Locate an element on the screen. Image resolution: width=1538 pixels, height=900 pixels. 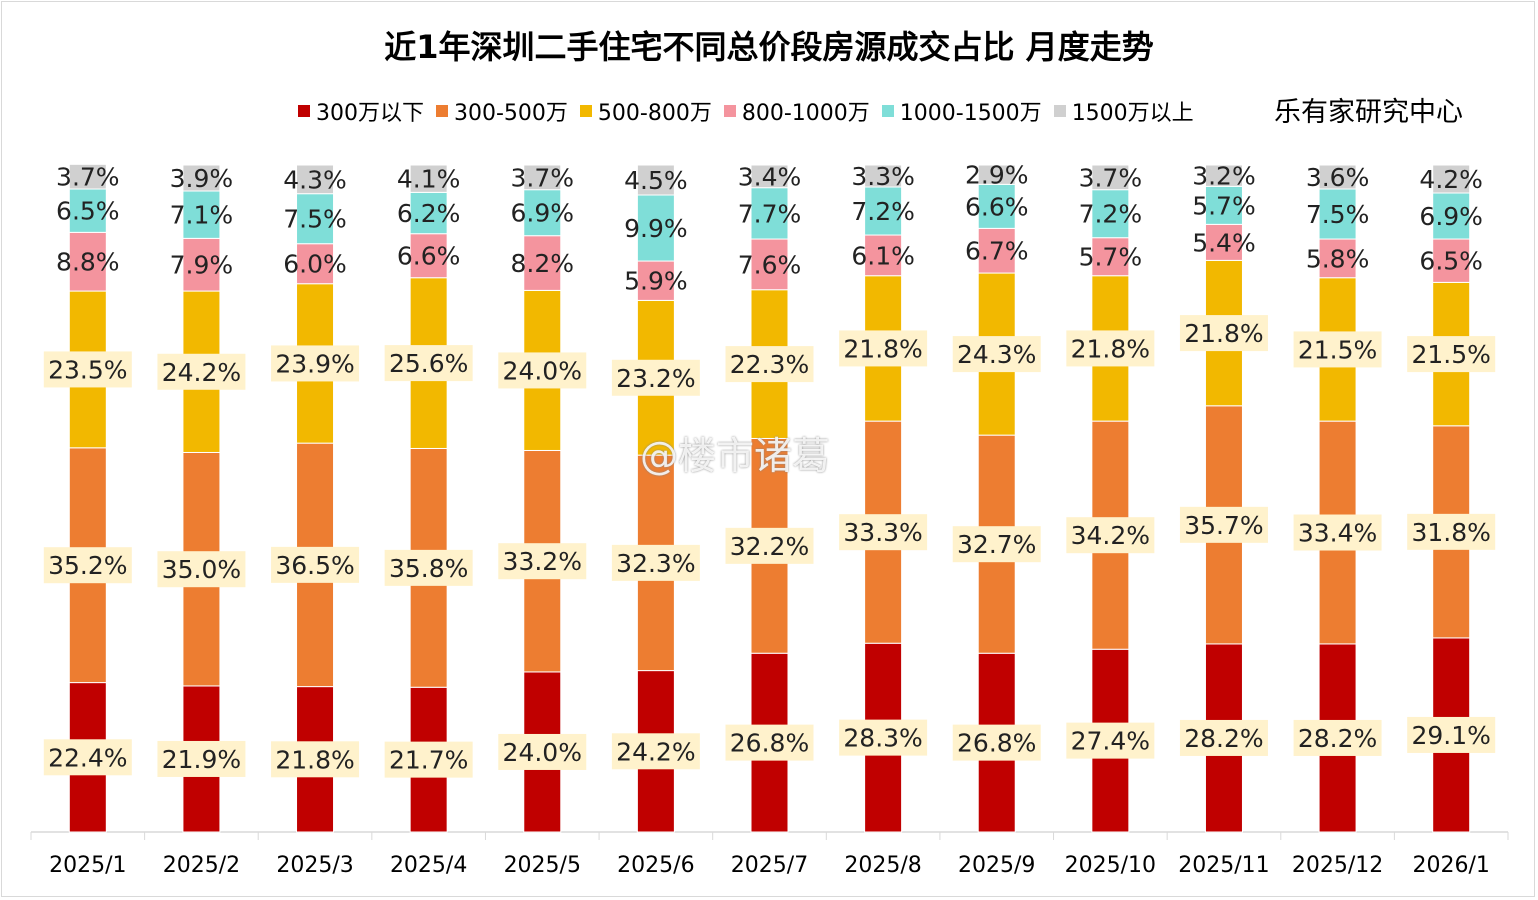
data-label: 5.9% is located at coordinates (656, 281).